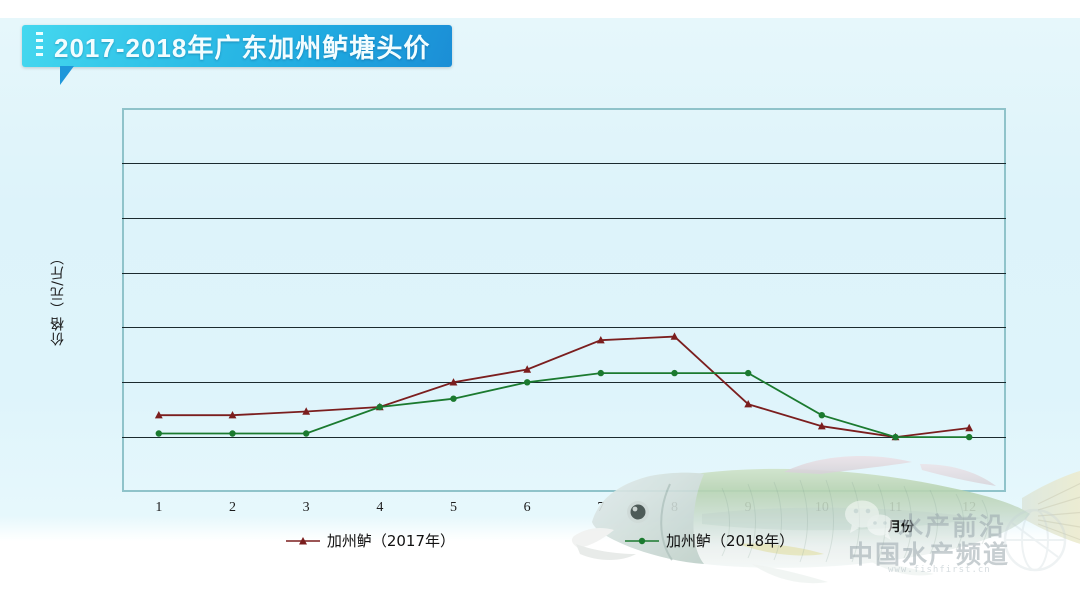  I want to click on series-lines, so click(564, 386).